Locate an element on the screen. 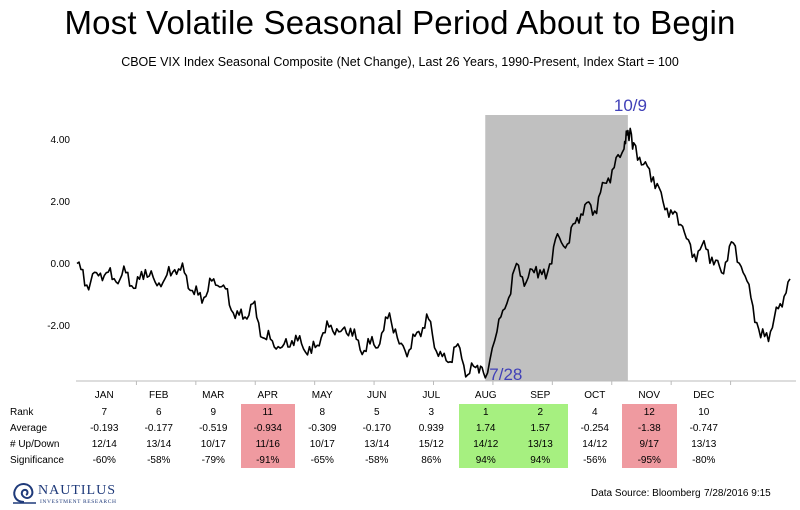  month-label: MAY is located at coordinates (322, 395).